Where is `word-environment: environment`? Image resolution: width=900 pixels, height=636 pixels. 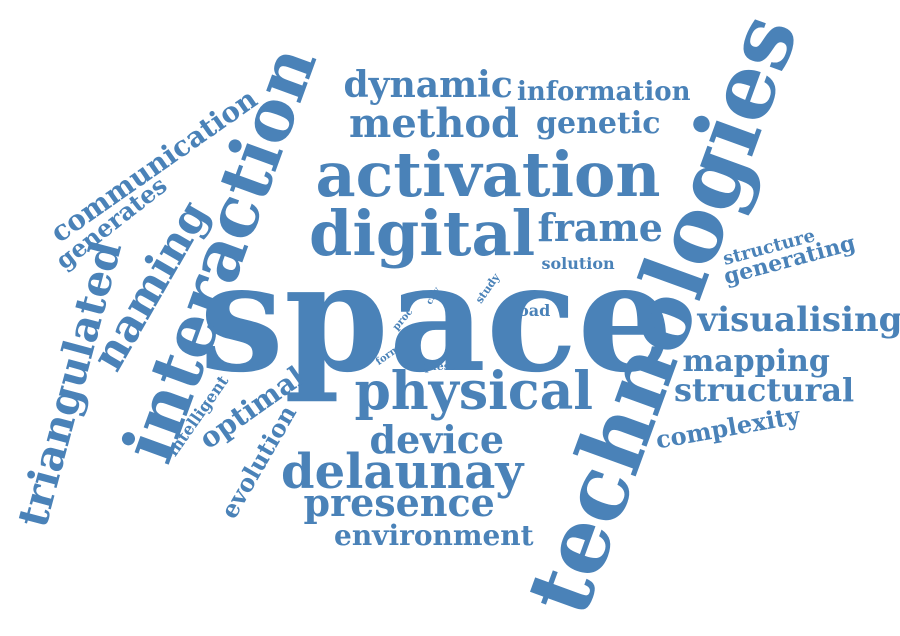
word-environment: environment is located at coordinates (434, 535).